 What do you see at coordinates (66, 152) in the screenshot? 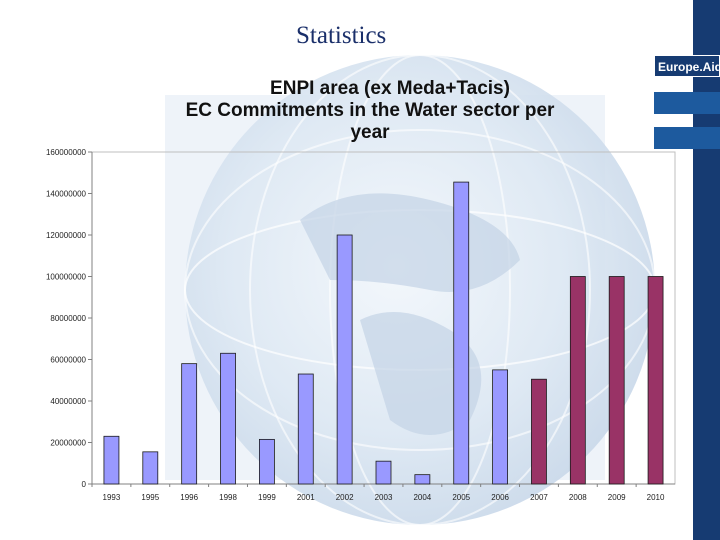
I see `y-tick-label: 160000000` at bounding box center [66, 152].